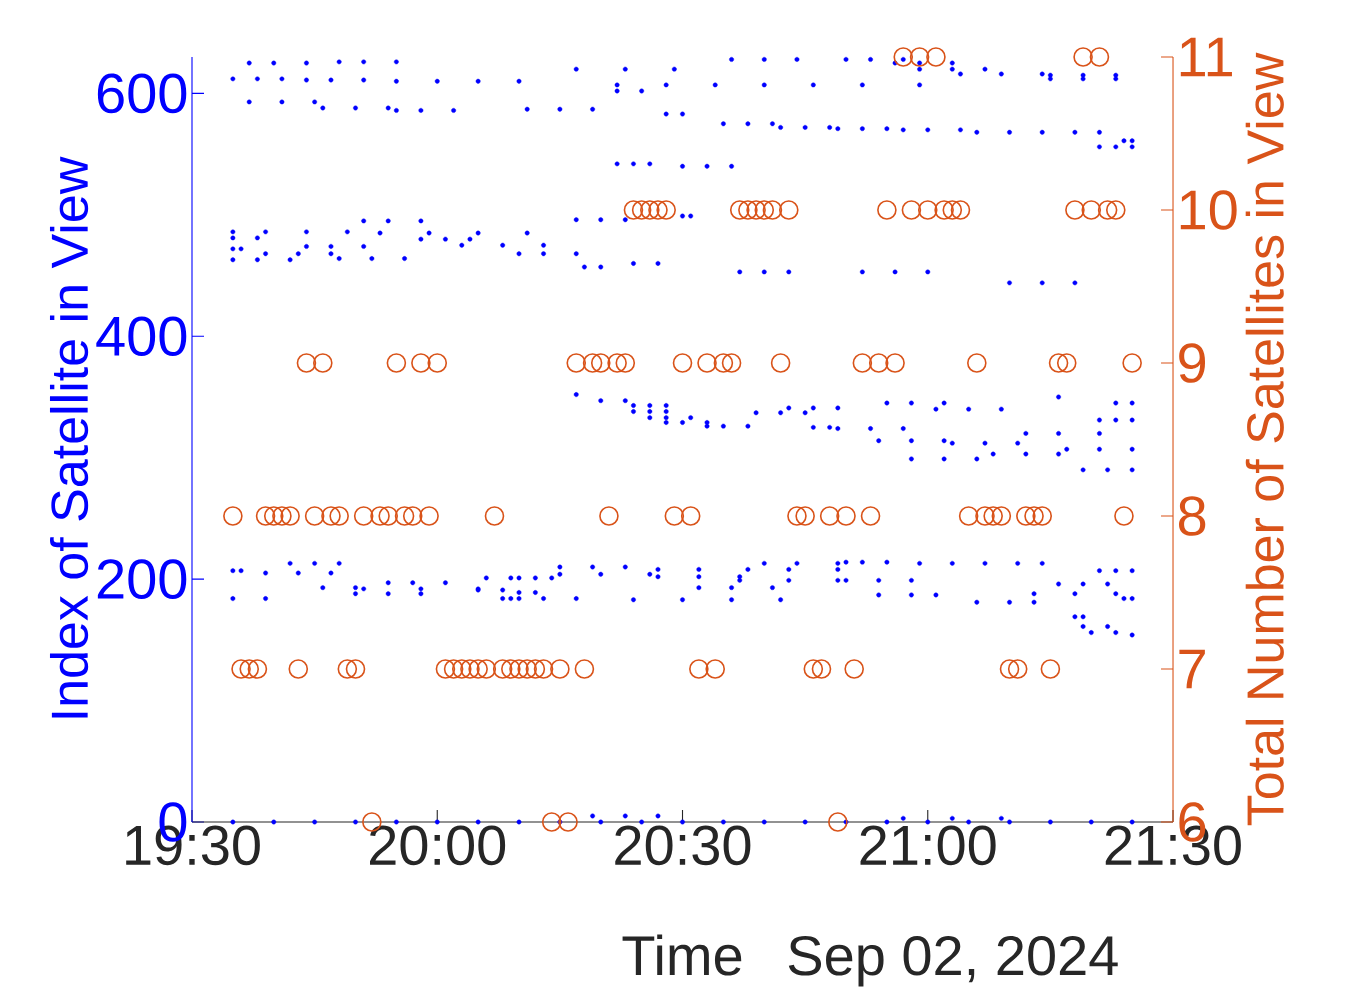 This screenshot has width=1351, height=990. Describe the element at coordinates (142, 579) in the screenshot. I see `y-tick-label: 200` at that location.